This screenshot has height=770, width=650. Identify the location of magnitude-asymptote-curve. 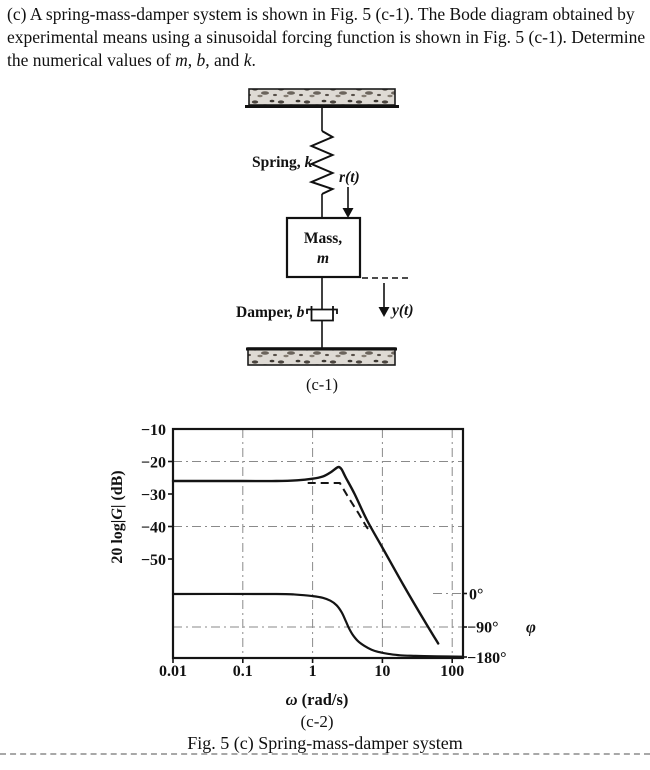
(340, 507).